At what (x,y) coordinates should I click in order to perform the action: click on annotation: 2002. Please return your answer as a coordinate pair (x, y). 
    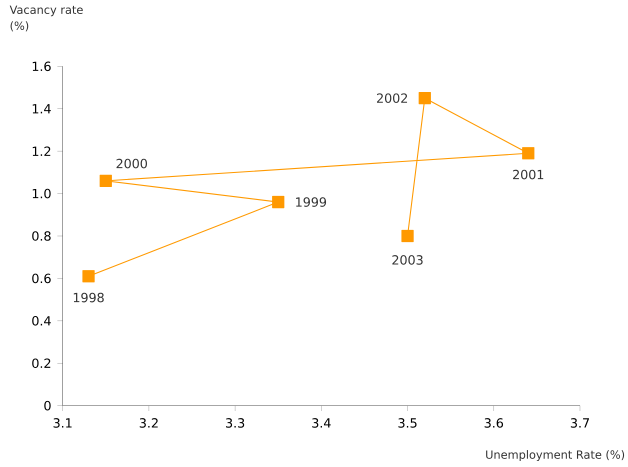
    Looking at the image, I should click on (392, 99).